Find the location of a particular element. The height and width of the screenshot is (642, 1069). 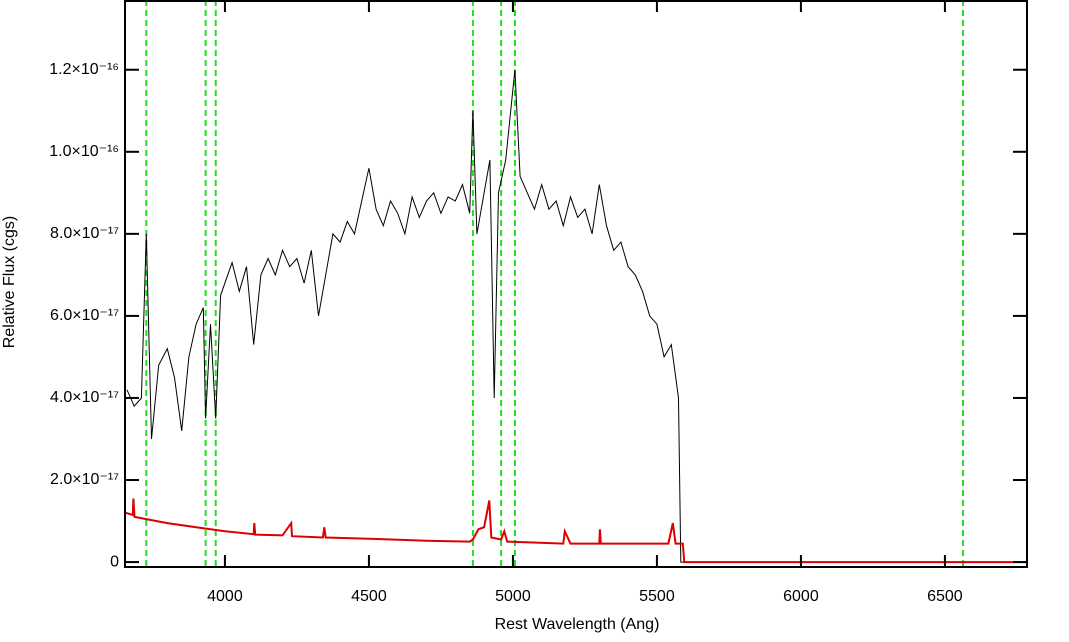

y-tick-label: 6.0×10⁻¹⁷ is located at coordinates (84, 315).